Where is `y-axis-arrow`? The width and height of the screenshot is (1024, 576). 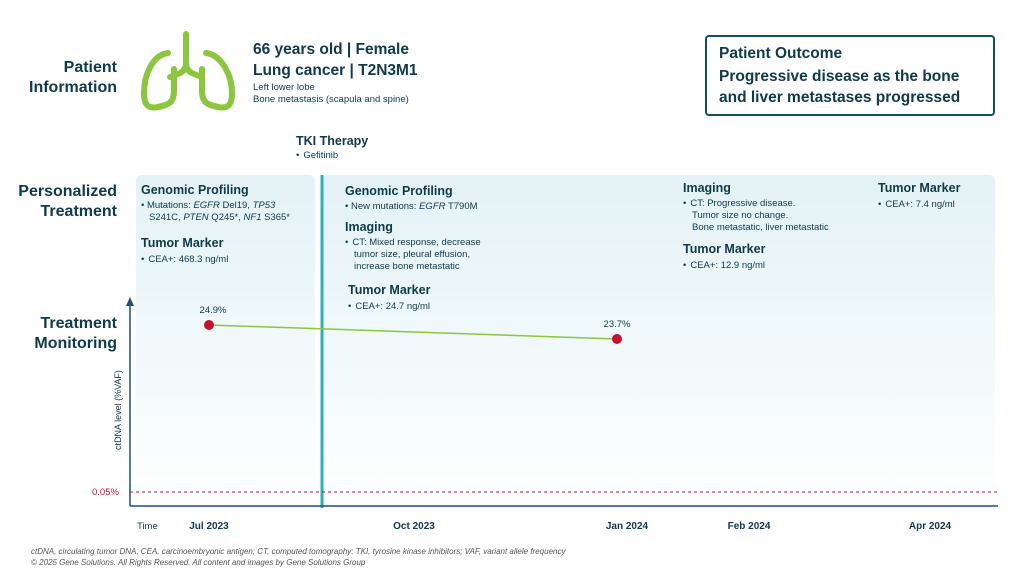
y-axis-arrow is located at coordinates (130, 301).